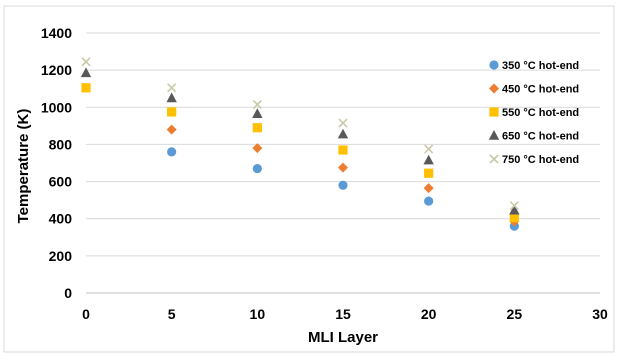 This screenshot has width=618, height=356. What do you see at coordinates (540, 160) in the screenshot?
I see `legend-label: 750 °C hot-end` at bounding box center [540, 160].